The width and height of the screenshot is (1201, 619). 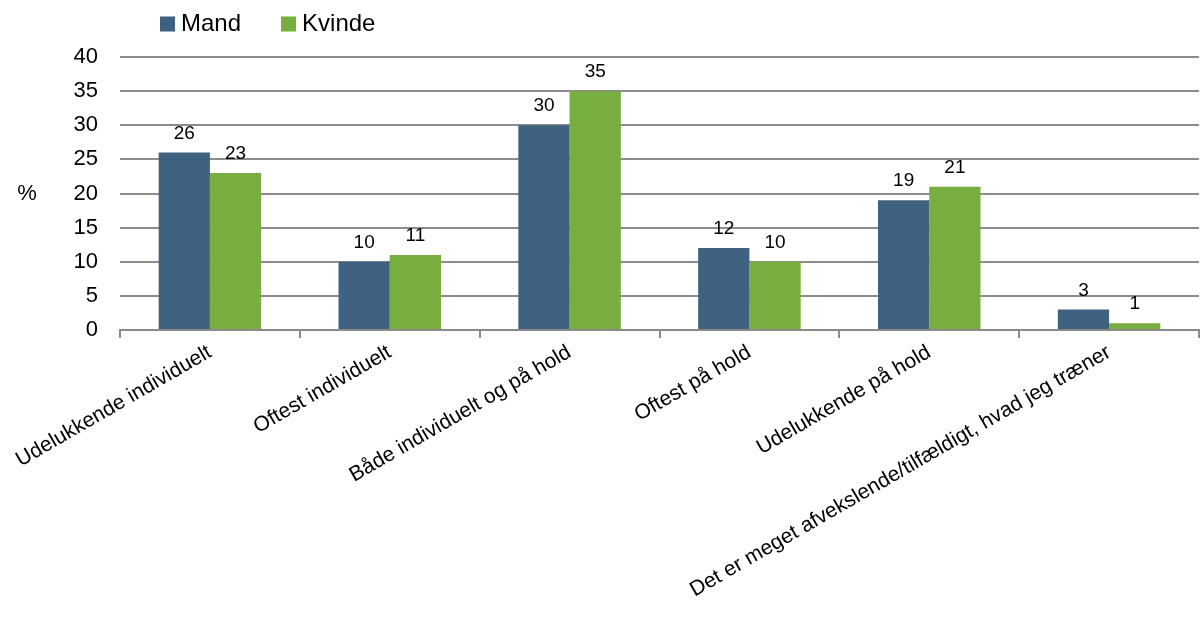 What do you see at coordinates (85, 90) in the screenshot?
I see `y-tick-label: 35` at bounding box center [85, 90].